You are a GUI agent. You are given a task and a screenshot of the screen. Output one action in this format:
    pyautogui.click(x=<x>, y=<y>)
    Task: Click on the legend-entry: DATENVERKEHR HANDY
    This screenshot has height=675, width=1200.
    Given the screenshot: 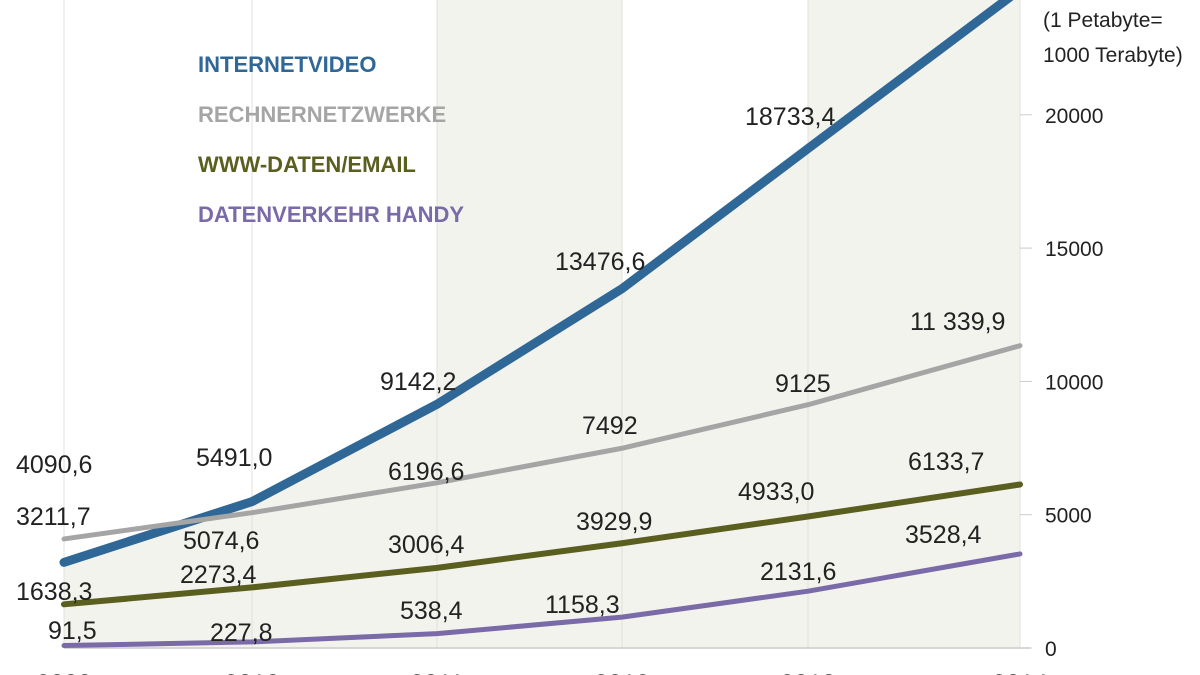 What is the action you would take?
    pyautogui.click(x=331, y=214)
    